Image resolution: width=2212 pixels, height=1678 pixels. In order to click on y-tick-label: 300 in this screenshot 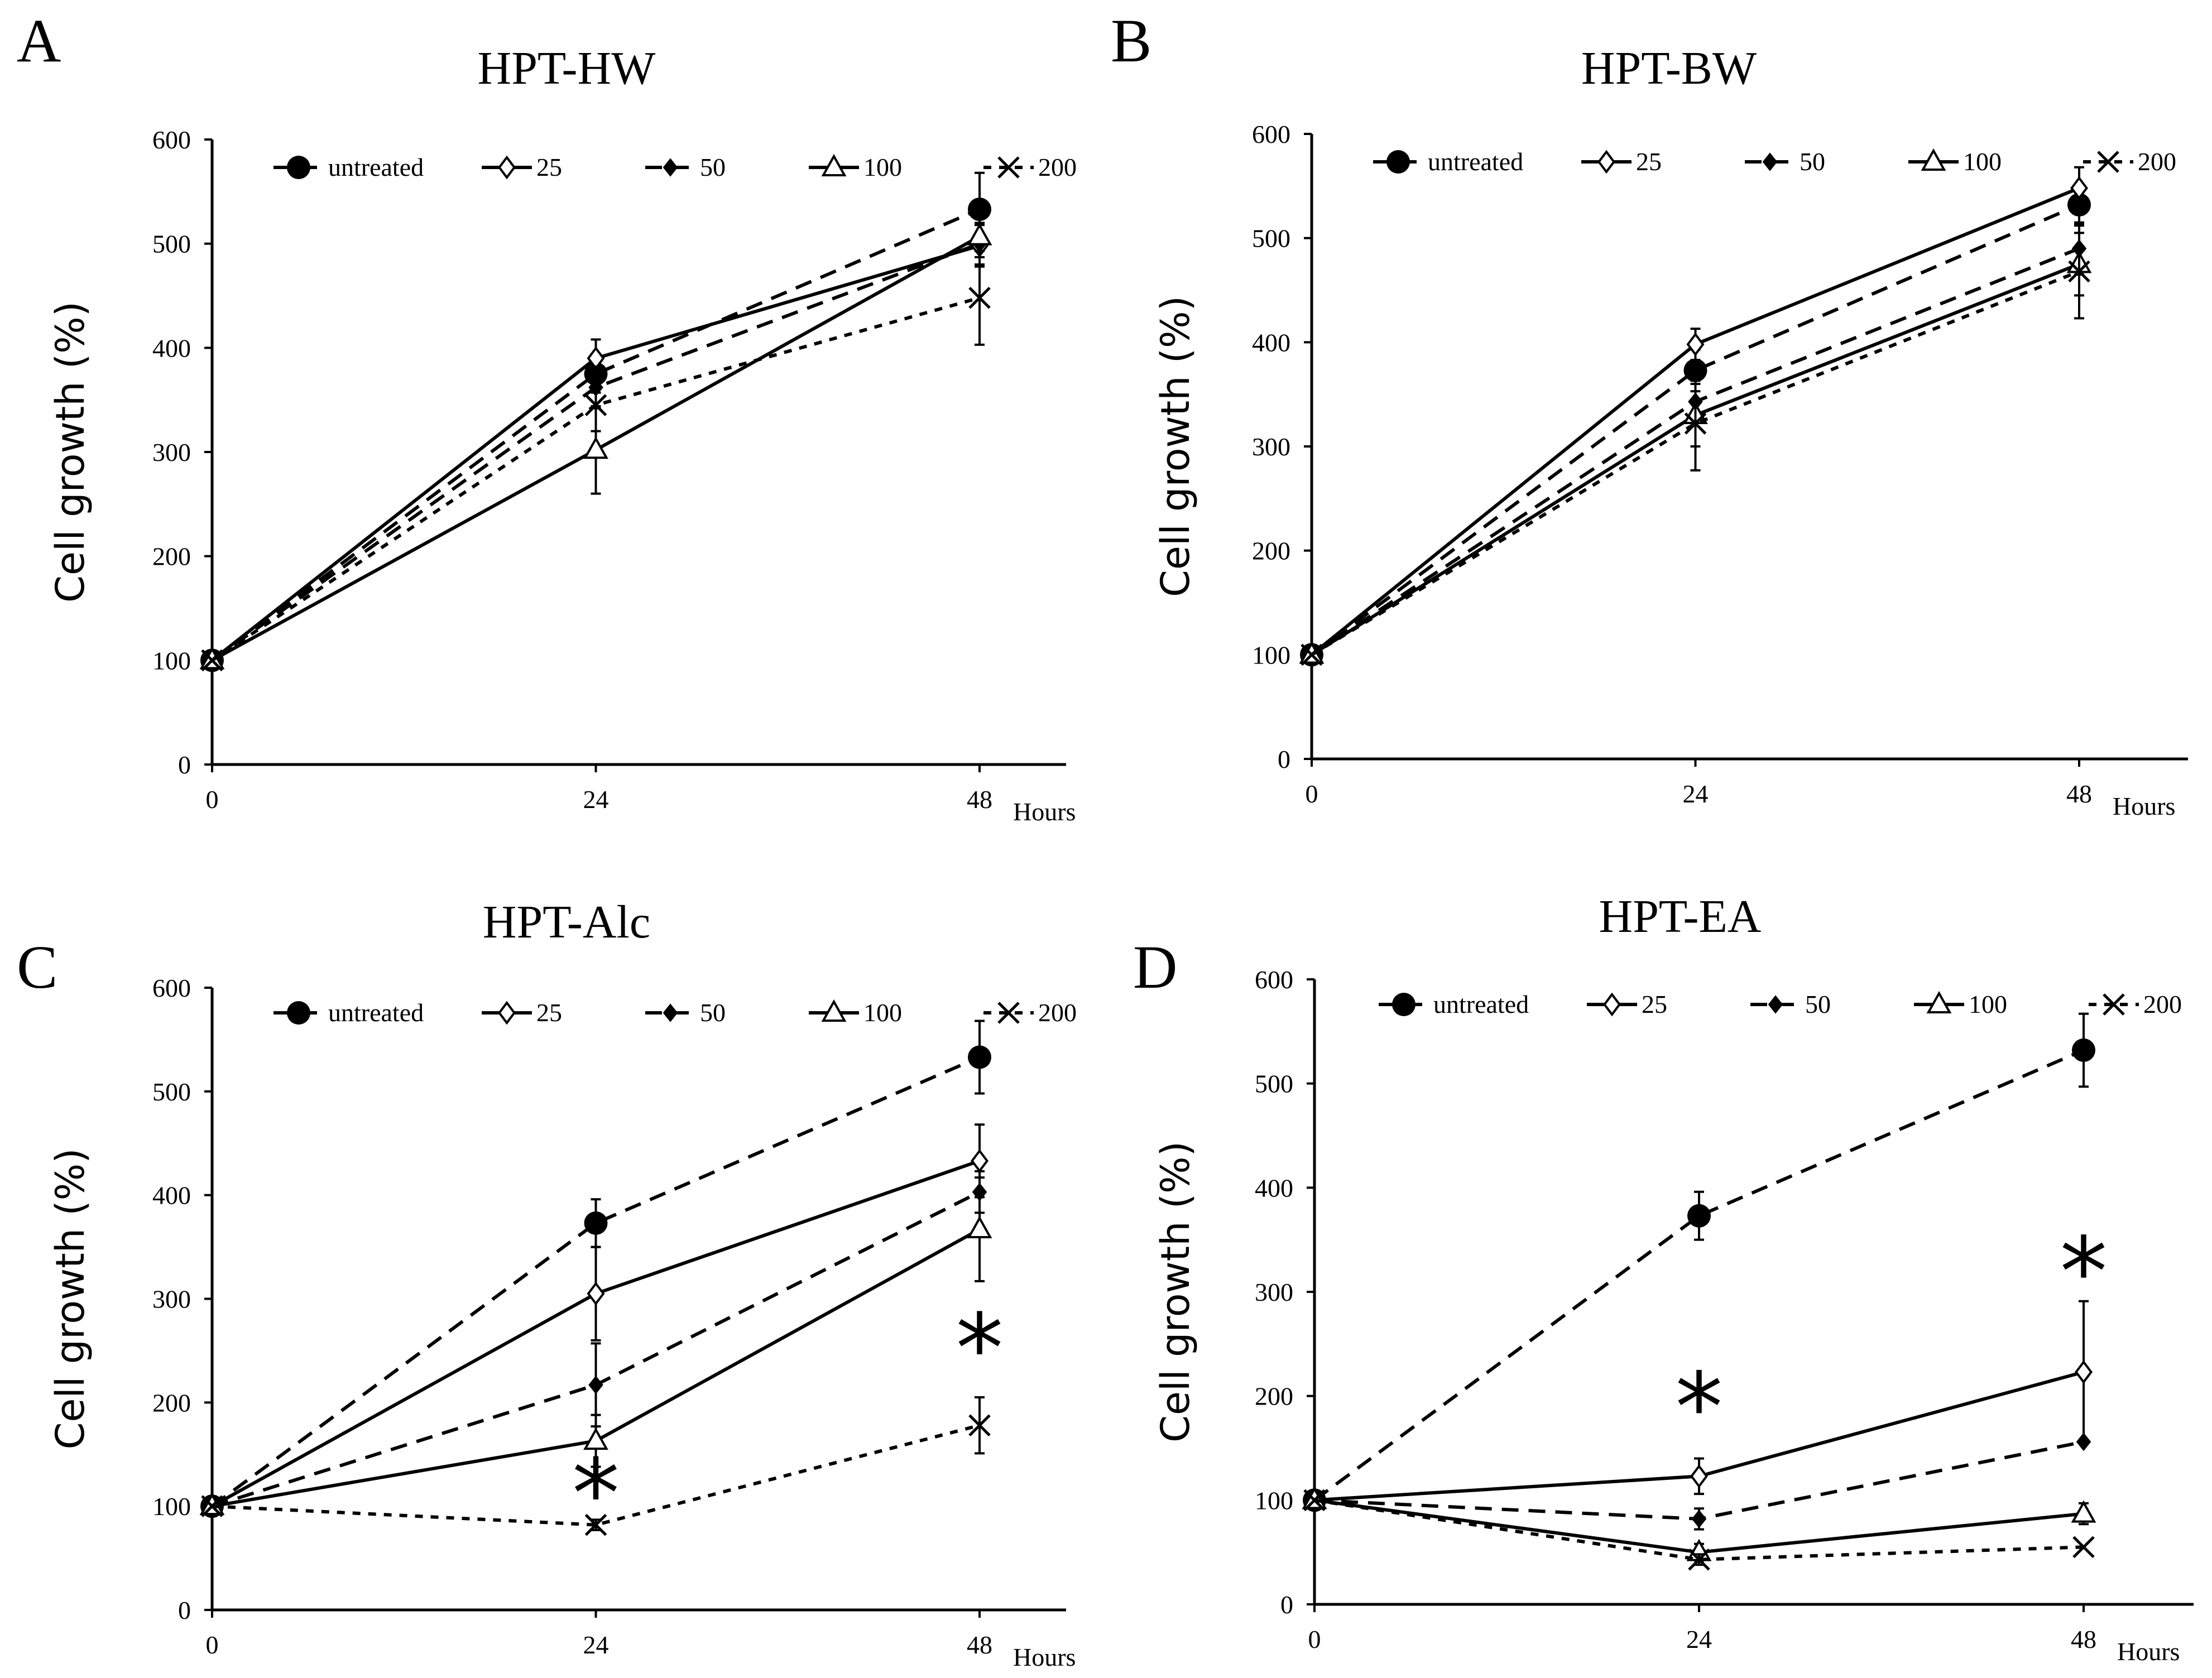, I will do `click(1271, 447)`.